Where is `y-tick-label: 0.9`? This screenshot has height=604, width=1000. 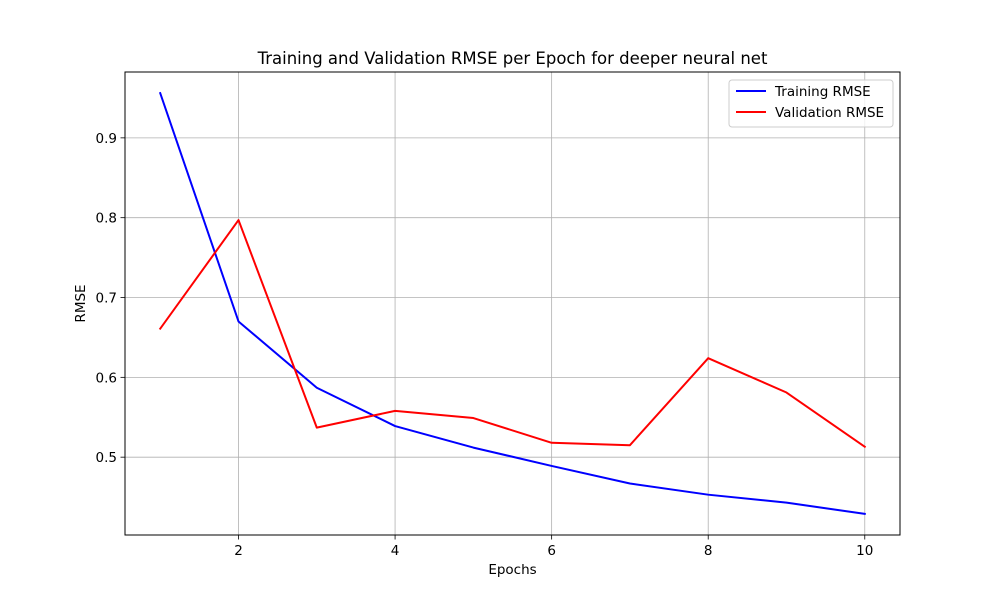
y-tick-label: 0.9 is located at coordinates (106, 139).